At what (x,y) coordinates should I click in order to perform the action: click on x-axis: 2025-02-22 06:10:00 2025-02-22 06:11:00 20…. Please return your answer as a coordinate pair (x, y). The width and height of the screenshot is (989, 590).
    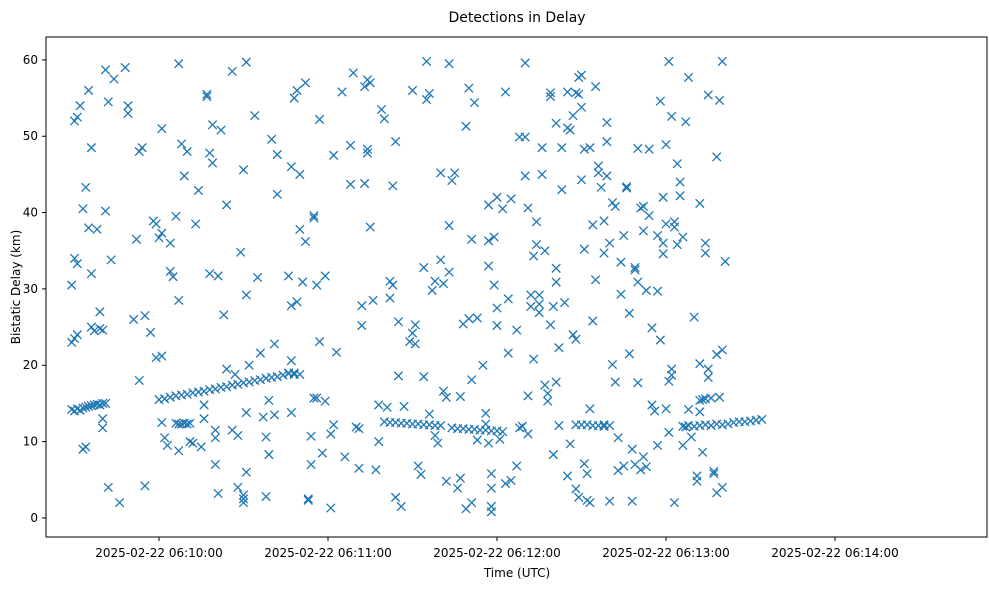
    Looking at the image, I should click on (497, 548).